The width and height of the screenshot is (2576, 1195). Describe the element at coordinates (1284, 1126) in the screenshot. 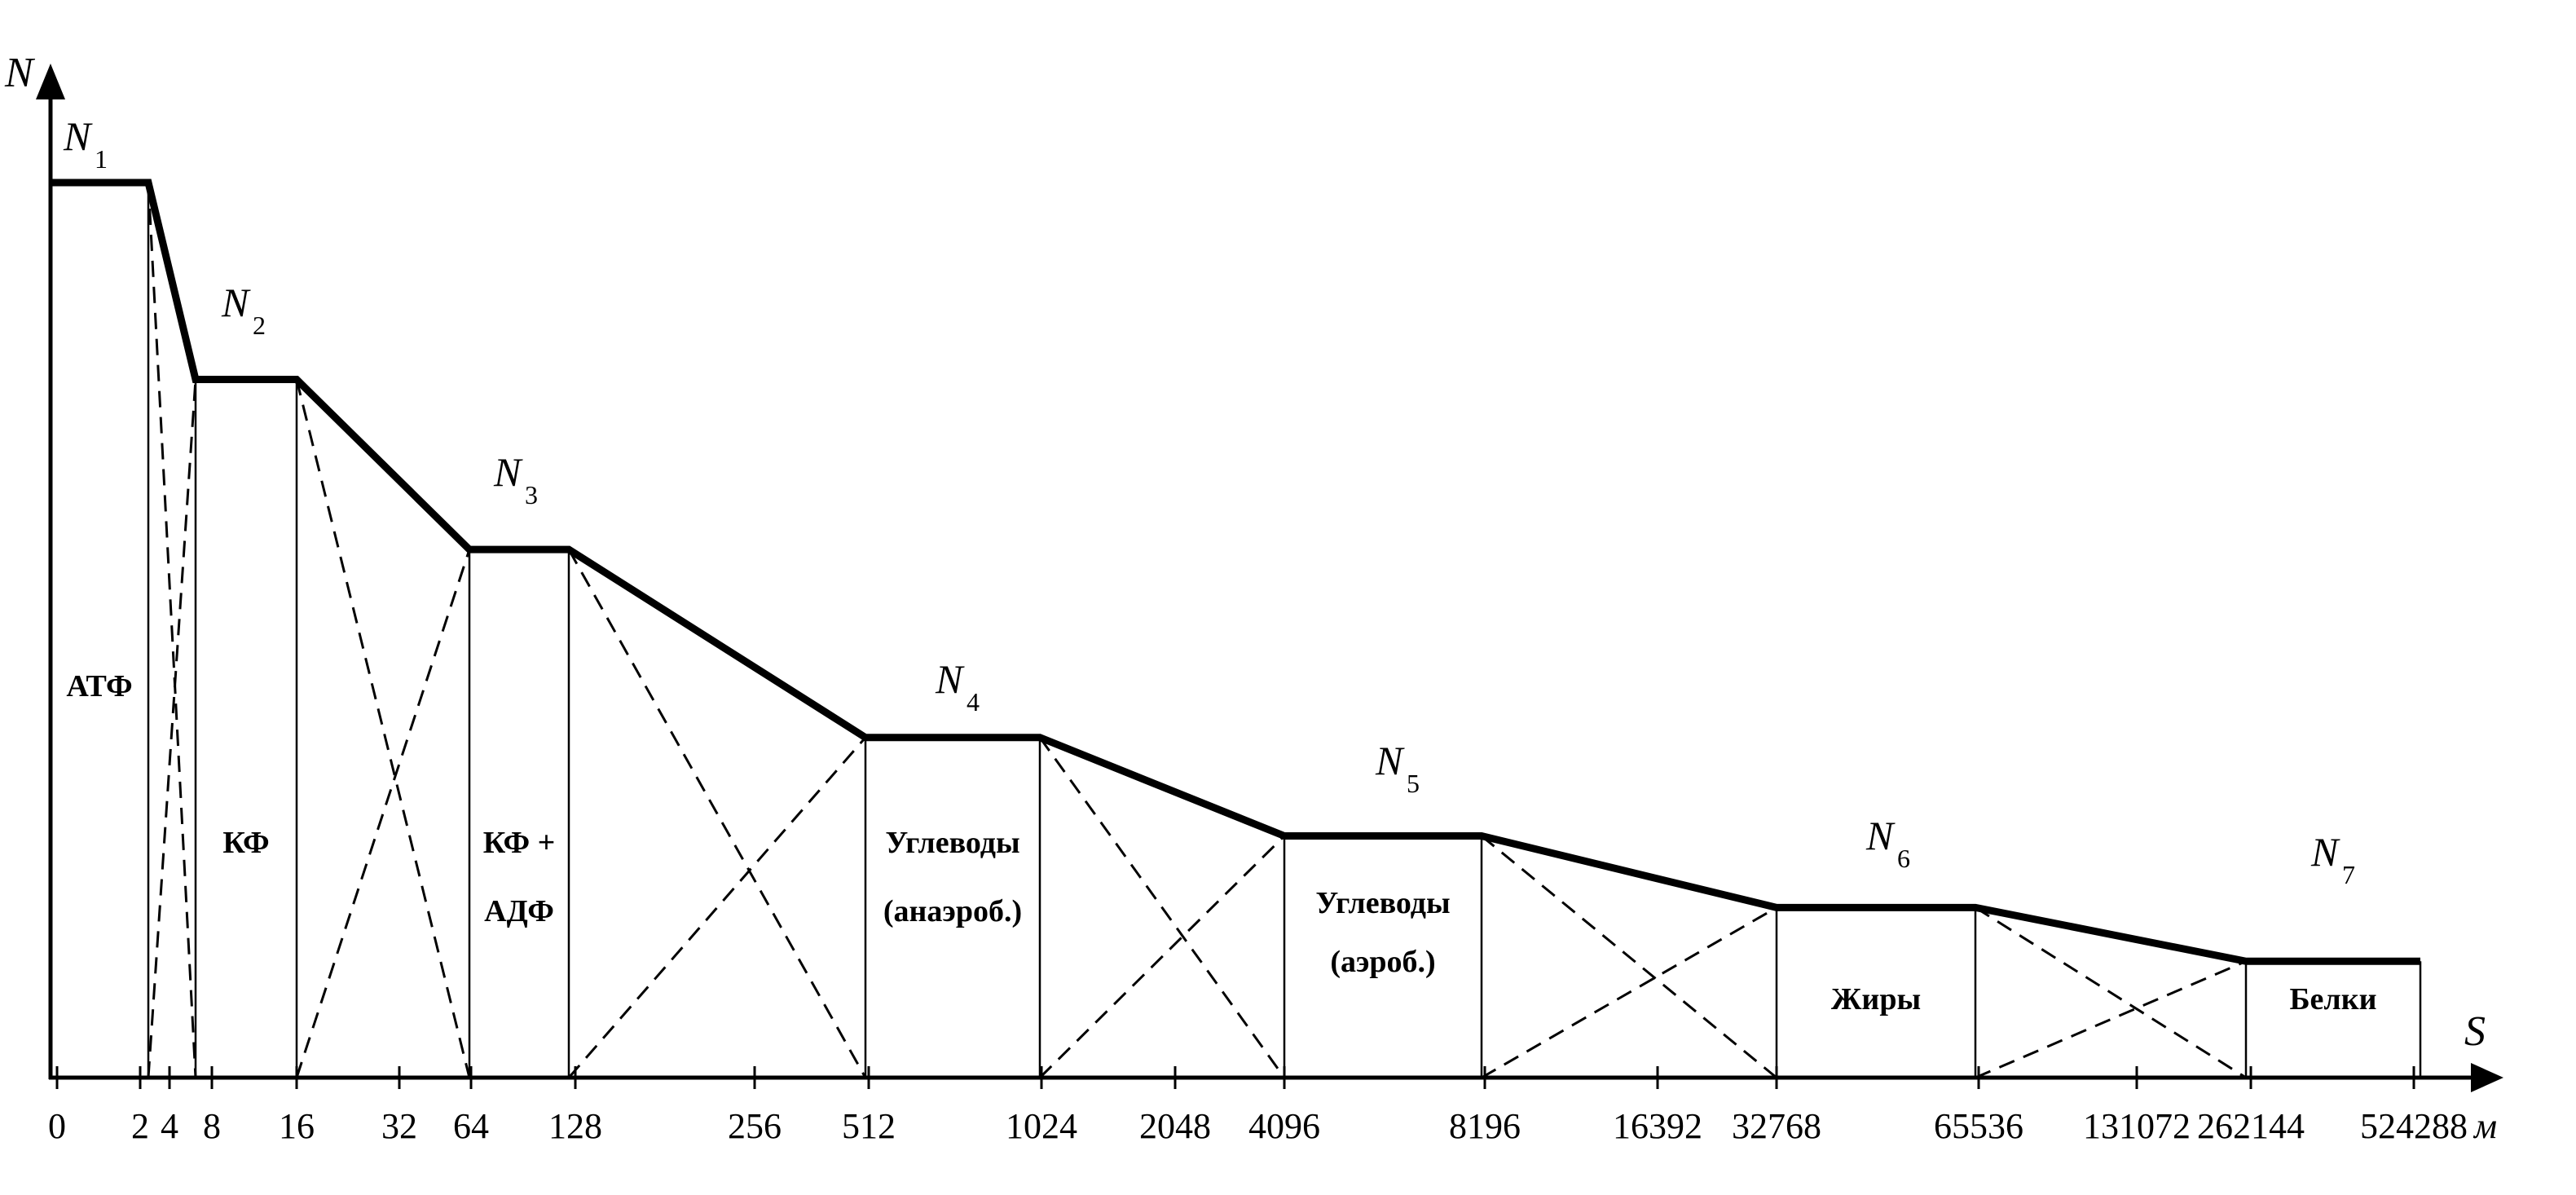

I see `x-tick-label: 4096` at that location.